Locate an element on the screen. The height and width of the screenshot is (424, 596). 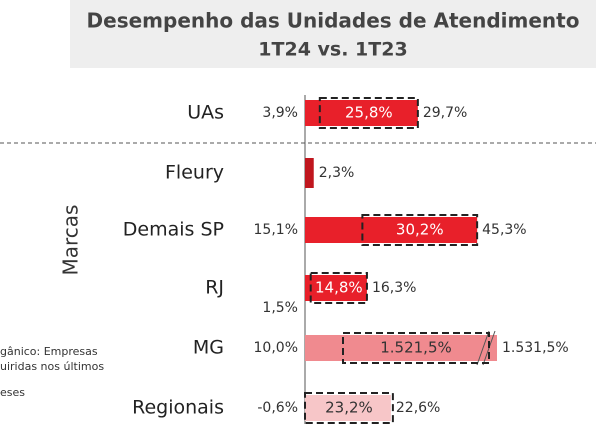
total-label: 2,3% is located at coordinates (337, 173).